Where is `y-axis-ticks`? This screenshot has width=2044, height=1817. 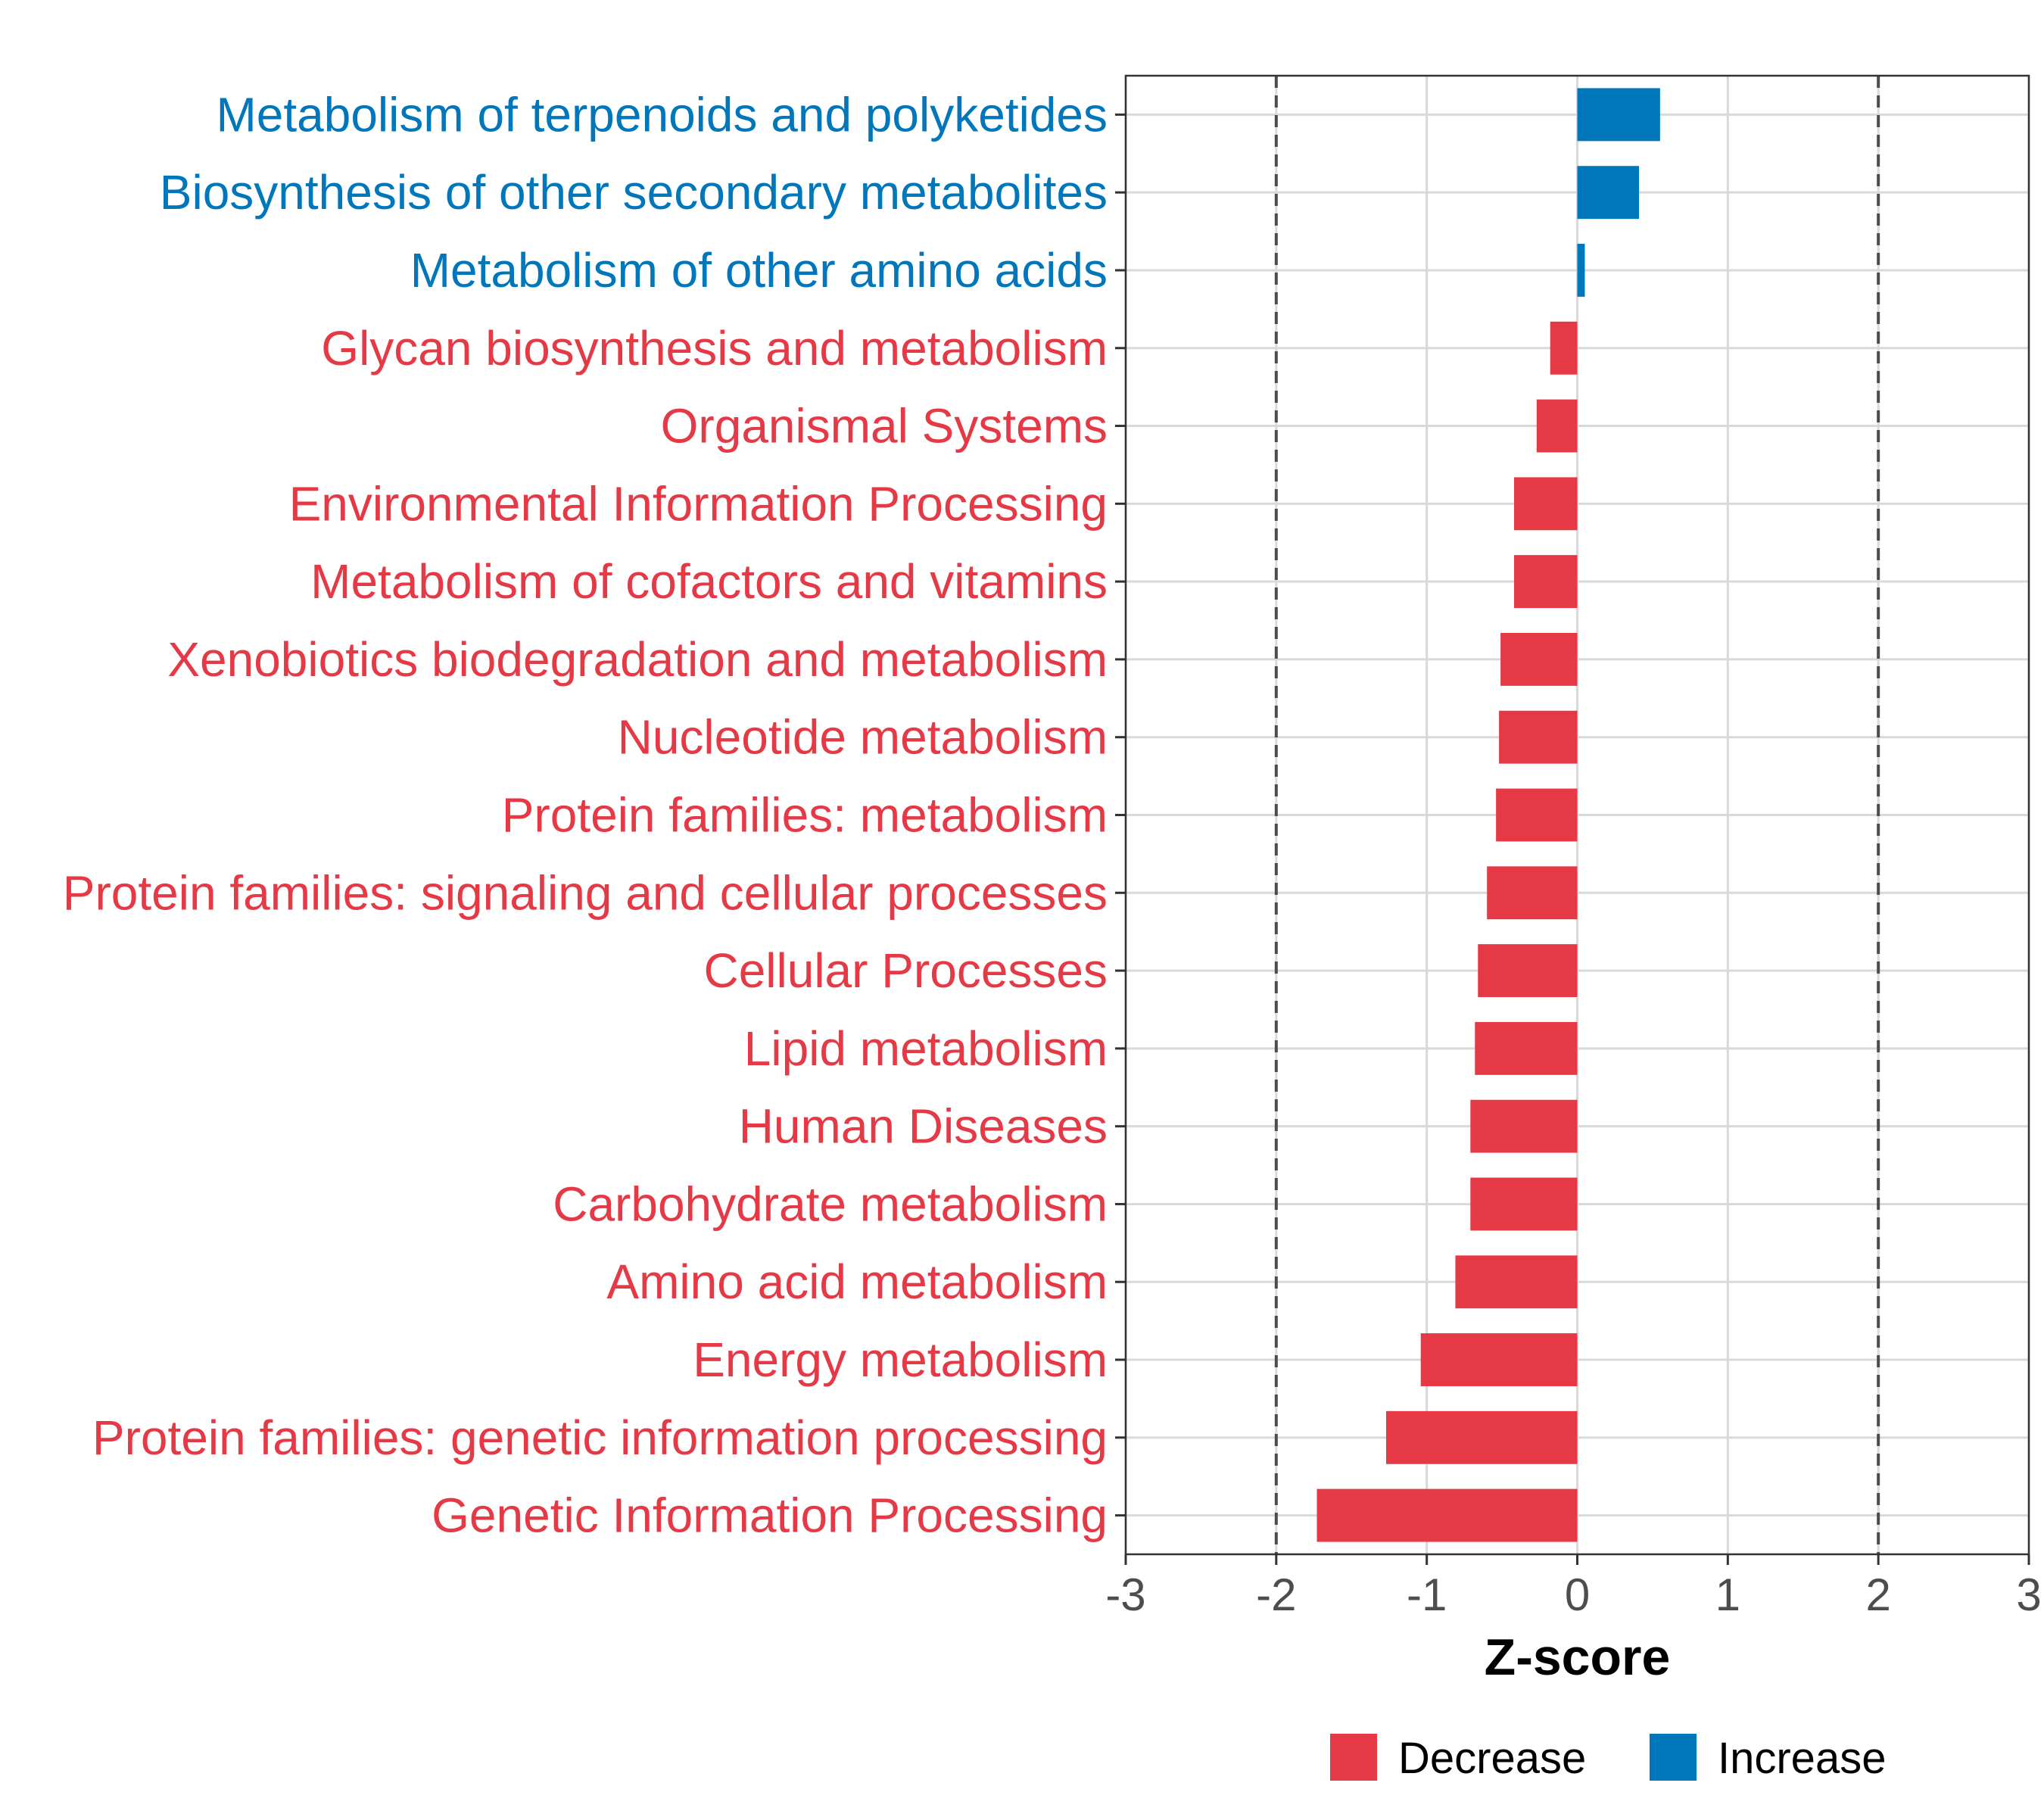
y-axis-ticks is located at coordinates (1120, 815).